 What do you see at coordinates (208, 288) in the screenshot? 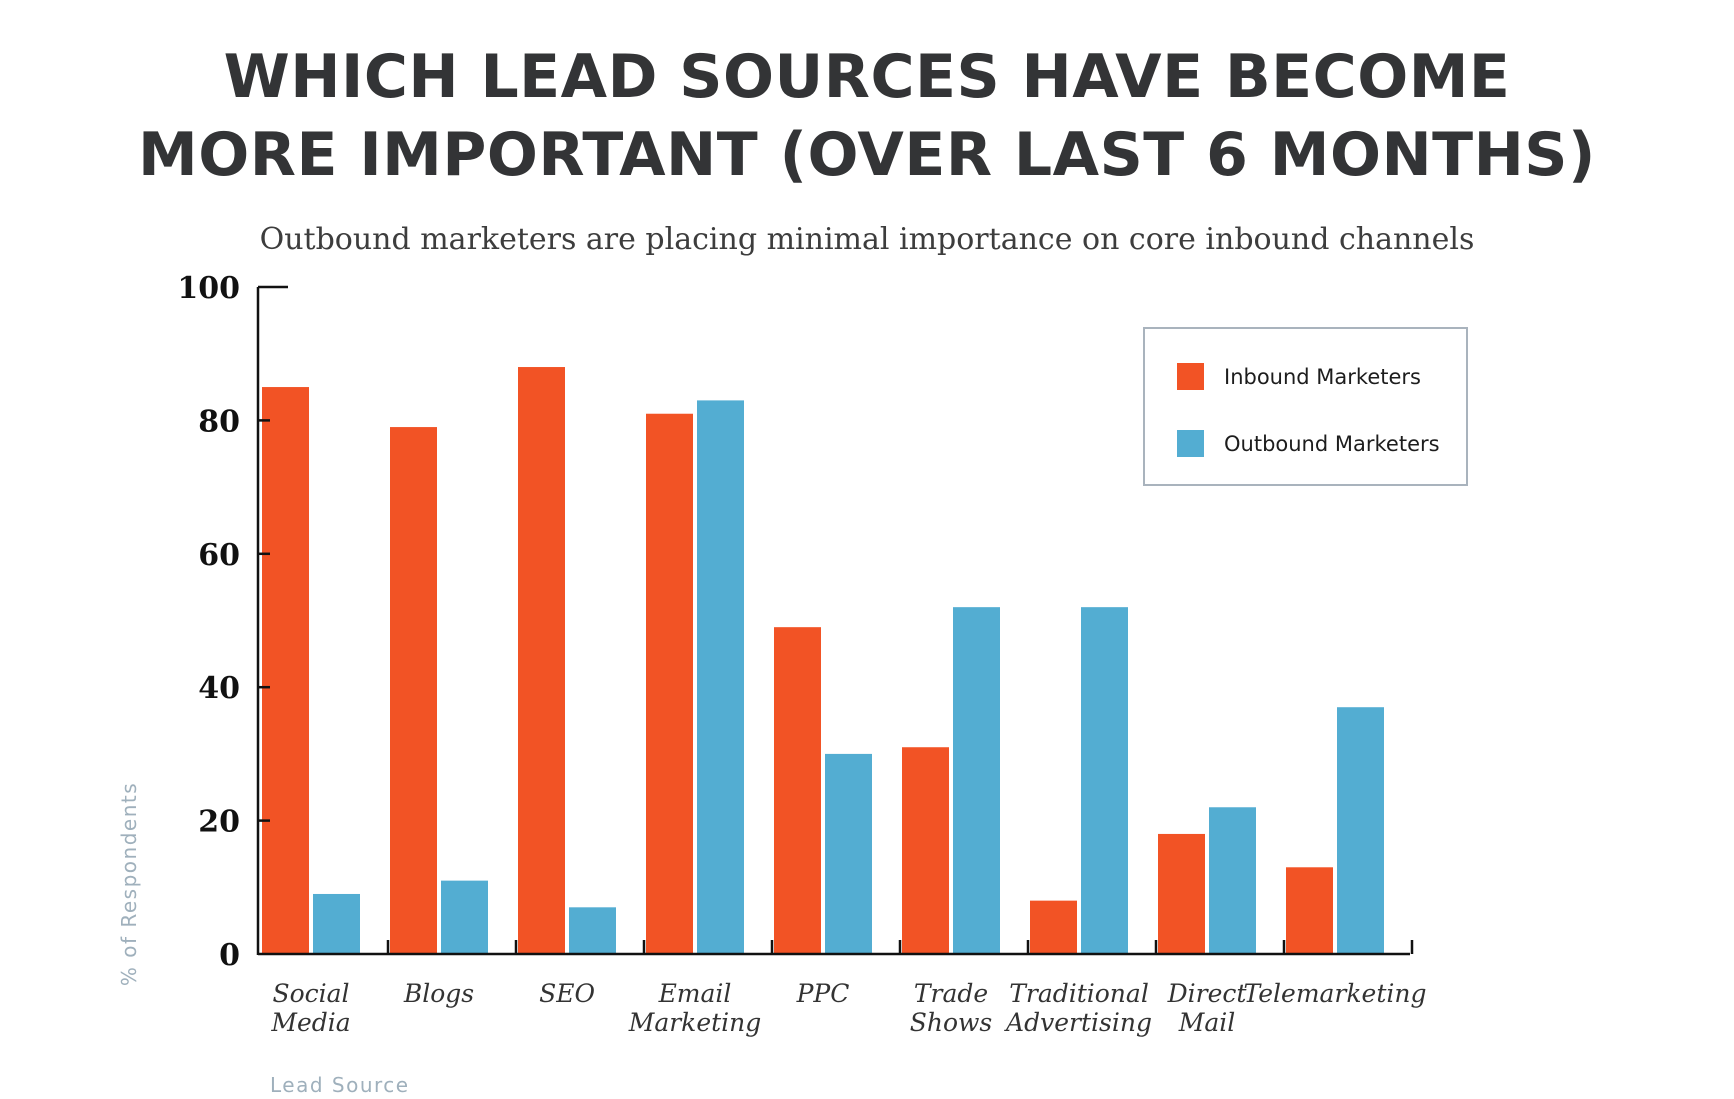
I see `y-tick-label-100: 100` at bounding box center [208, 288].